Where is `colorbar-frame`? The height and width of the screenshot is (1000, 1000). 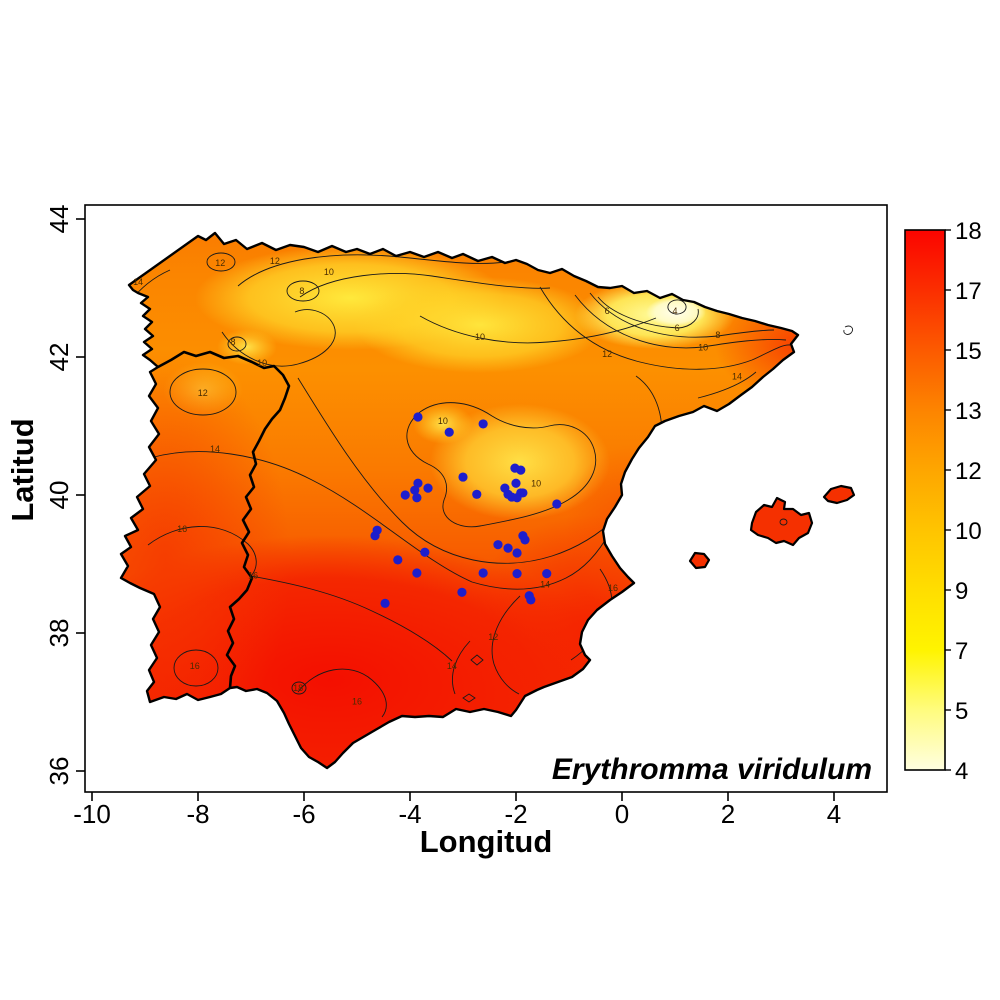
colorbar-frame is located at coordinates (925, 500).